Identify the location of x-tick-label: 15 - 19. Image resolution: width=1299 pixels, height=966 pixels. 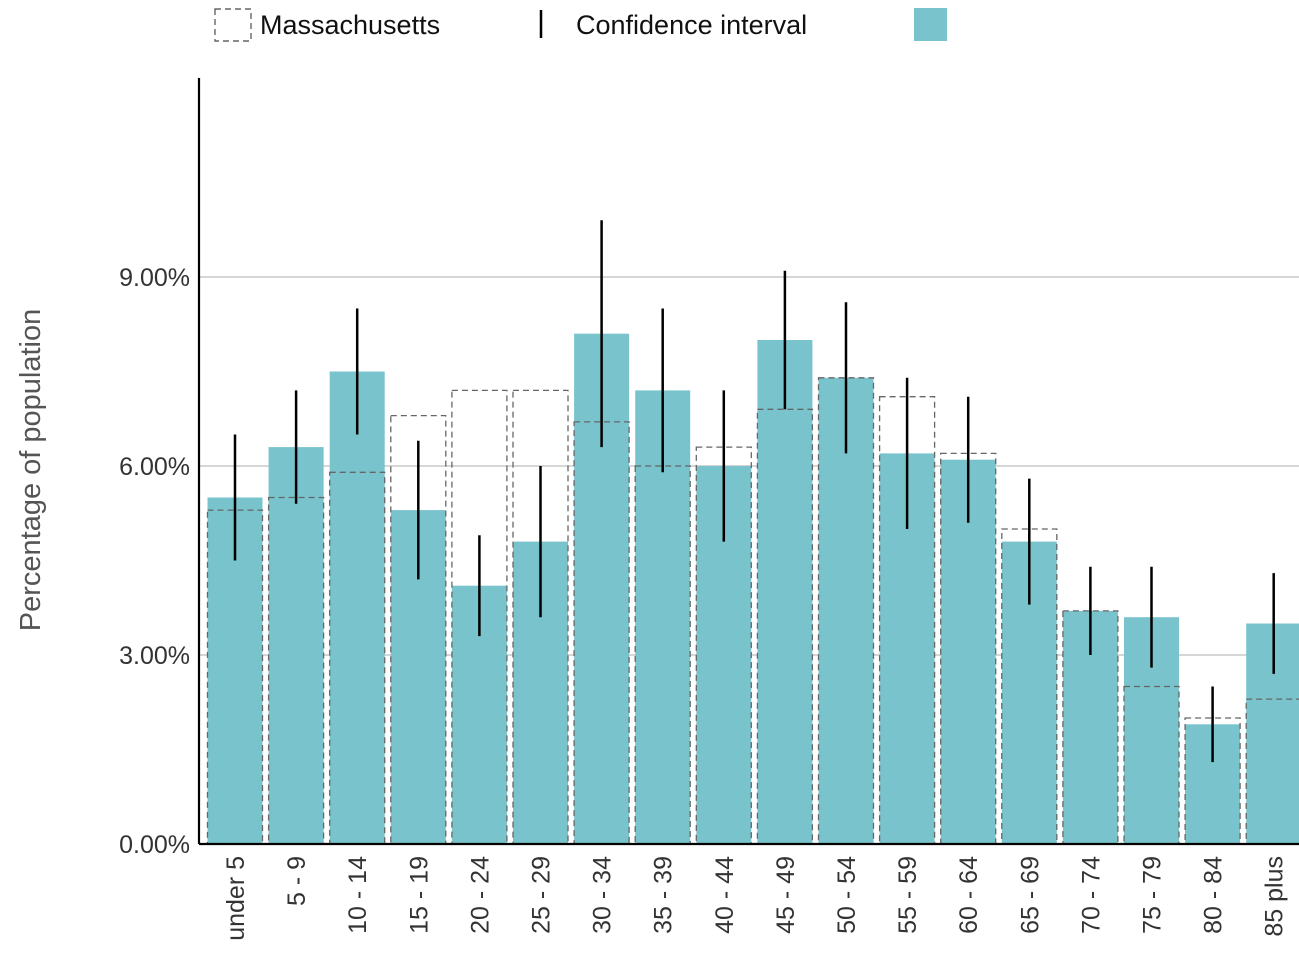
(419, 895).